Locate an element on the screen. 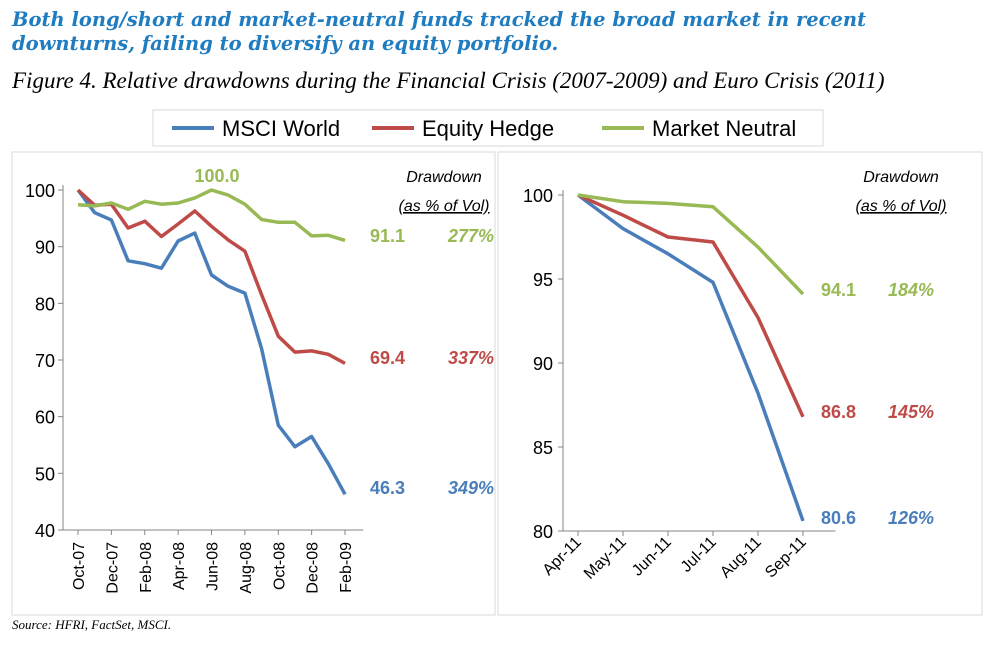 This screenshot has width=1000, height=650. legend-label-1: Equity Hedge is located at coordinates (488, 128).